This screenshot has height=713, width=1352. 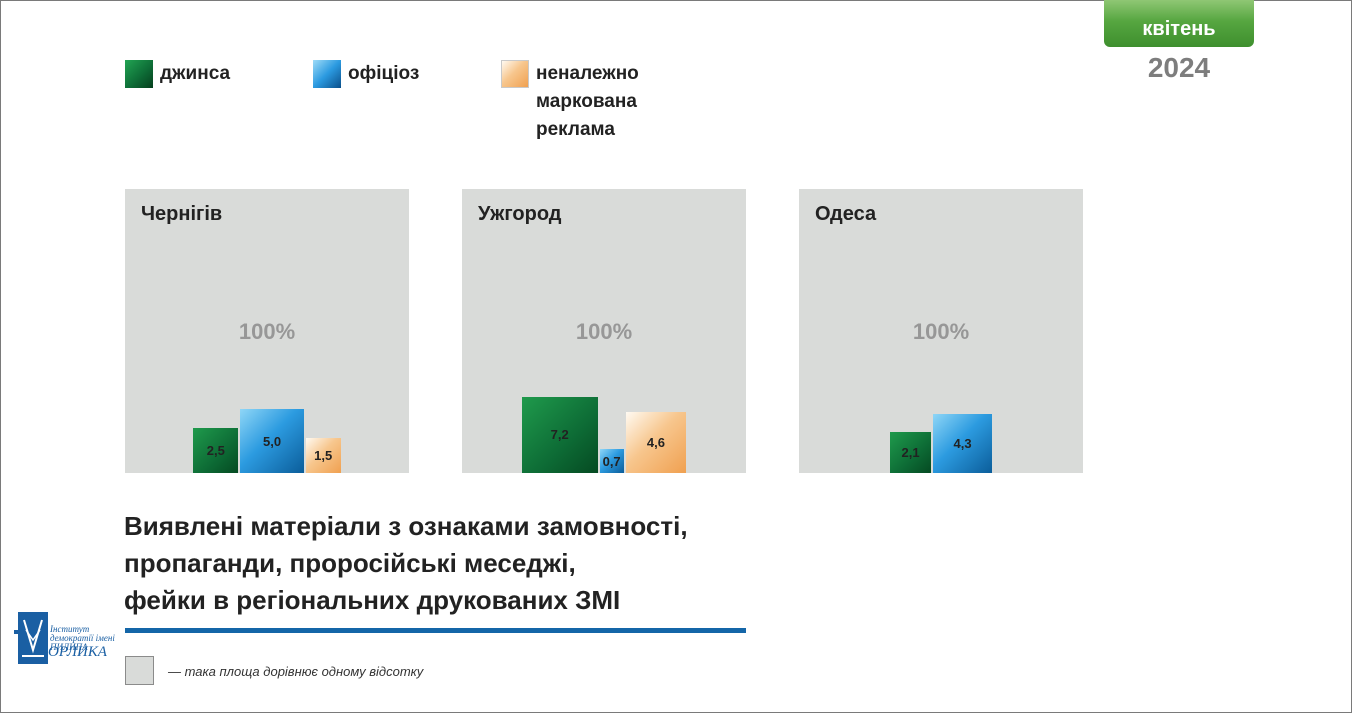 I want to click on legend-item-advertising: неналежно маркована реклама, so click(x=570, y=102).